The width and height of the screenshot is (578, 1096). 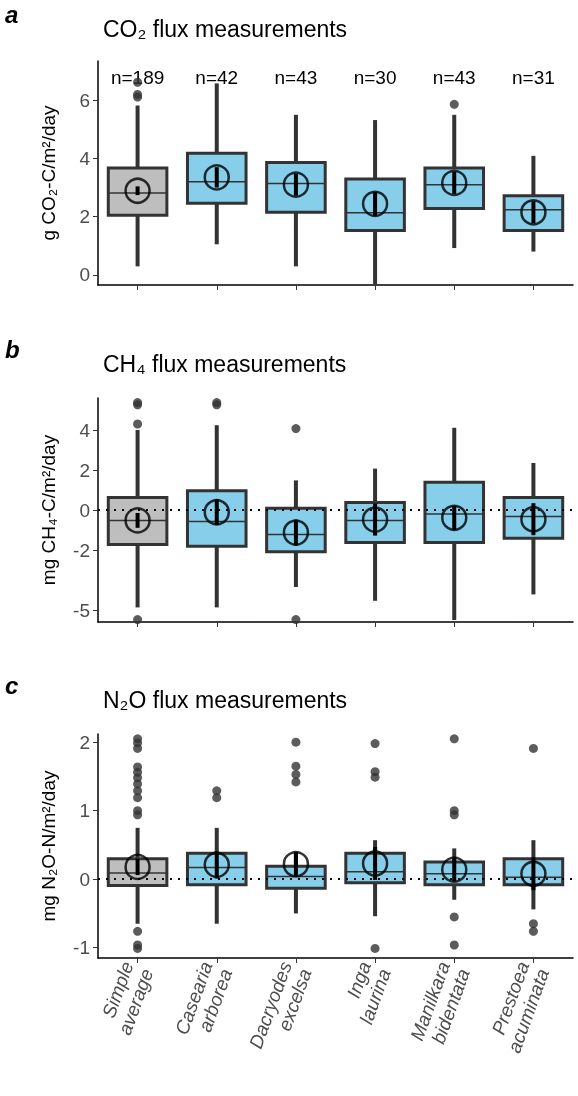 What do you see at coordinates (48, 172) in the screenshot?
I see `y-axis-title: g CO₂-C/m²/day` at bounding box center [48, 172].